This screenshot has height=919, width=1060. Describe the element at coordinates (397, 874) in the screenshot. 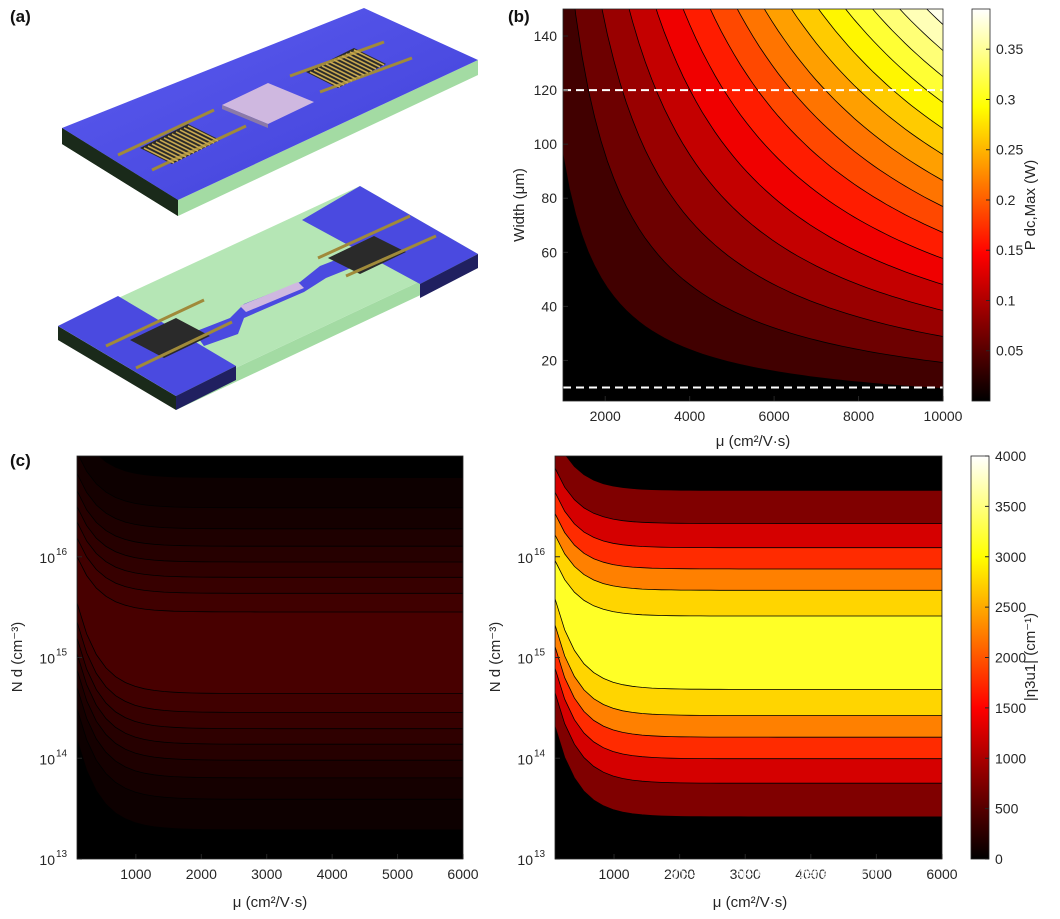

I see `x-tick-label: 5000` at that location.